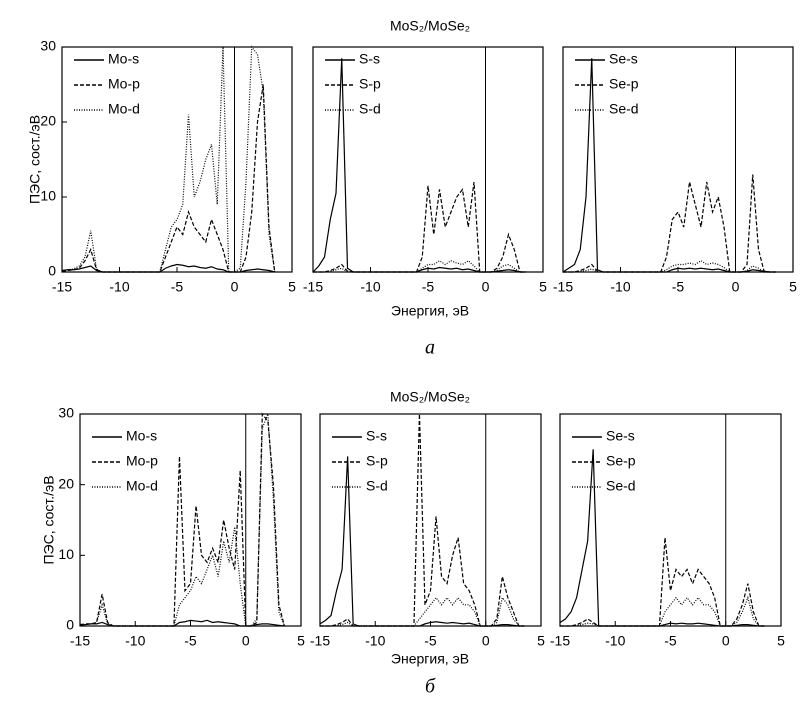 The height and width of the screenshot is (702, 803). Describe the element at coordinates (430, 687) in the screenshot. I see `caption: б` at that location.